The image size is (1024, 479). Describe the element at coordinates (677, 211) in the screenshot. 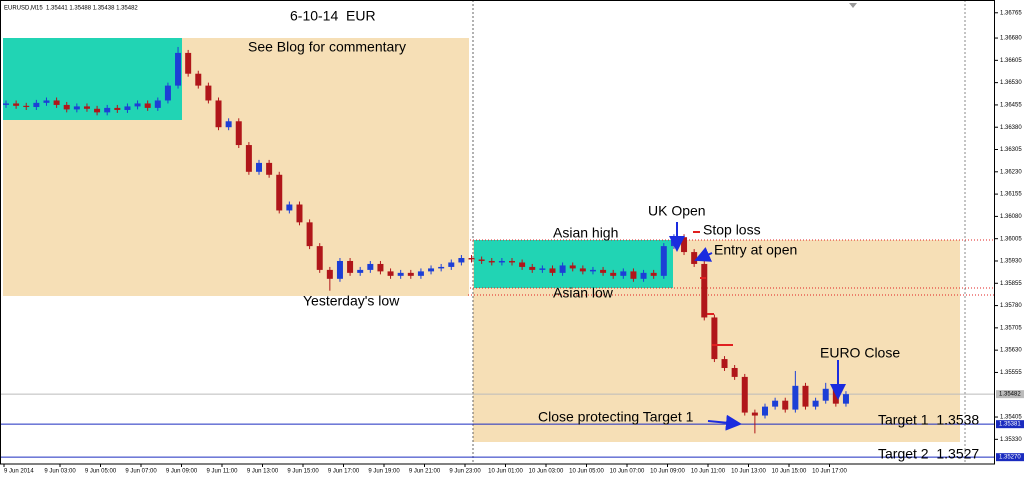

I see `annotation: UK Open` at that location.